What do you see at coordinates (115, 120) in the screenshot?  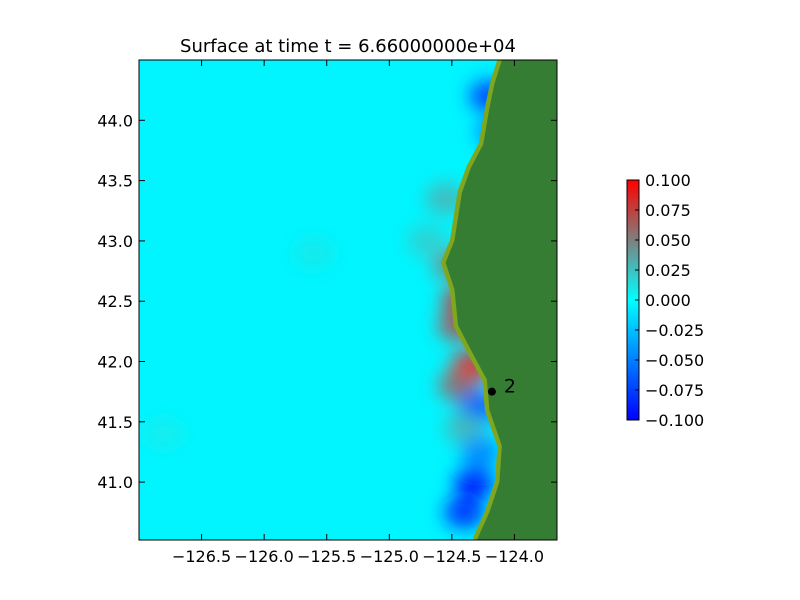 I see `y-tick-label: 44.0` at bounding box center [115, 120].